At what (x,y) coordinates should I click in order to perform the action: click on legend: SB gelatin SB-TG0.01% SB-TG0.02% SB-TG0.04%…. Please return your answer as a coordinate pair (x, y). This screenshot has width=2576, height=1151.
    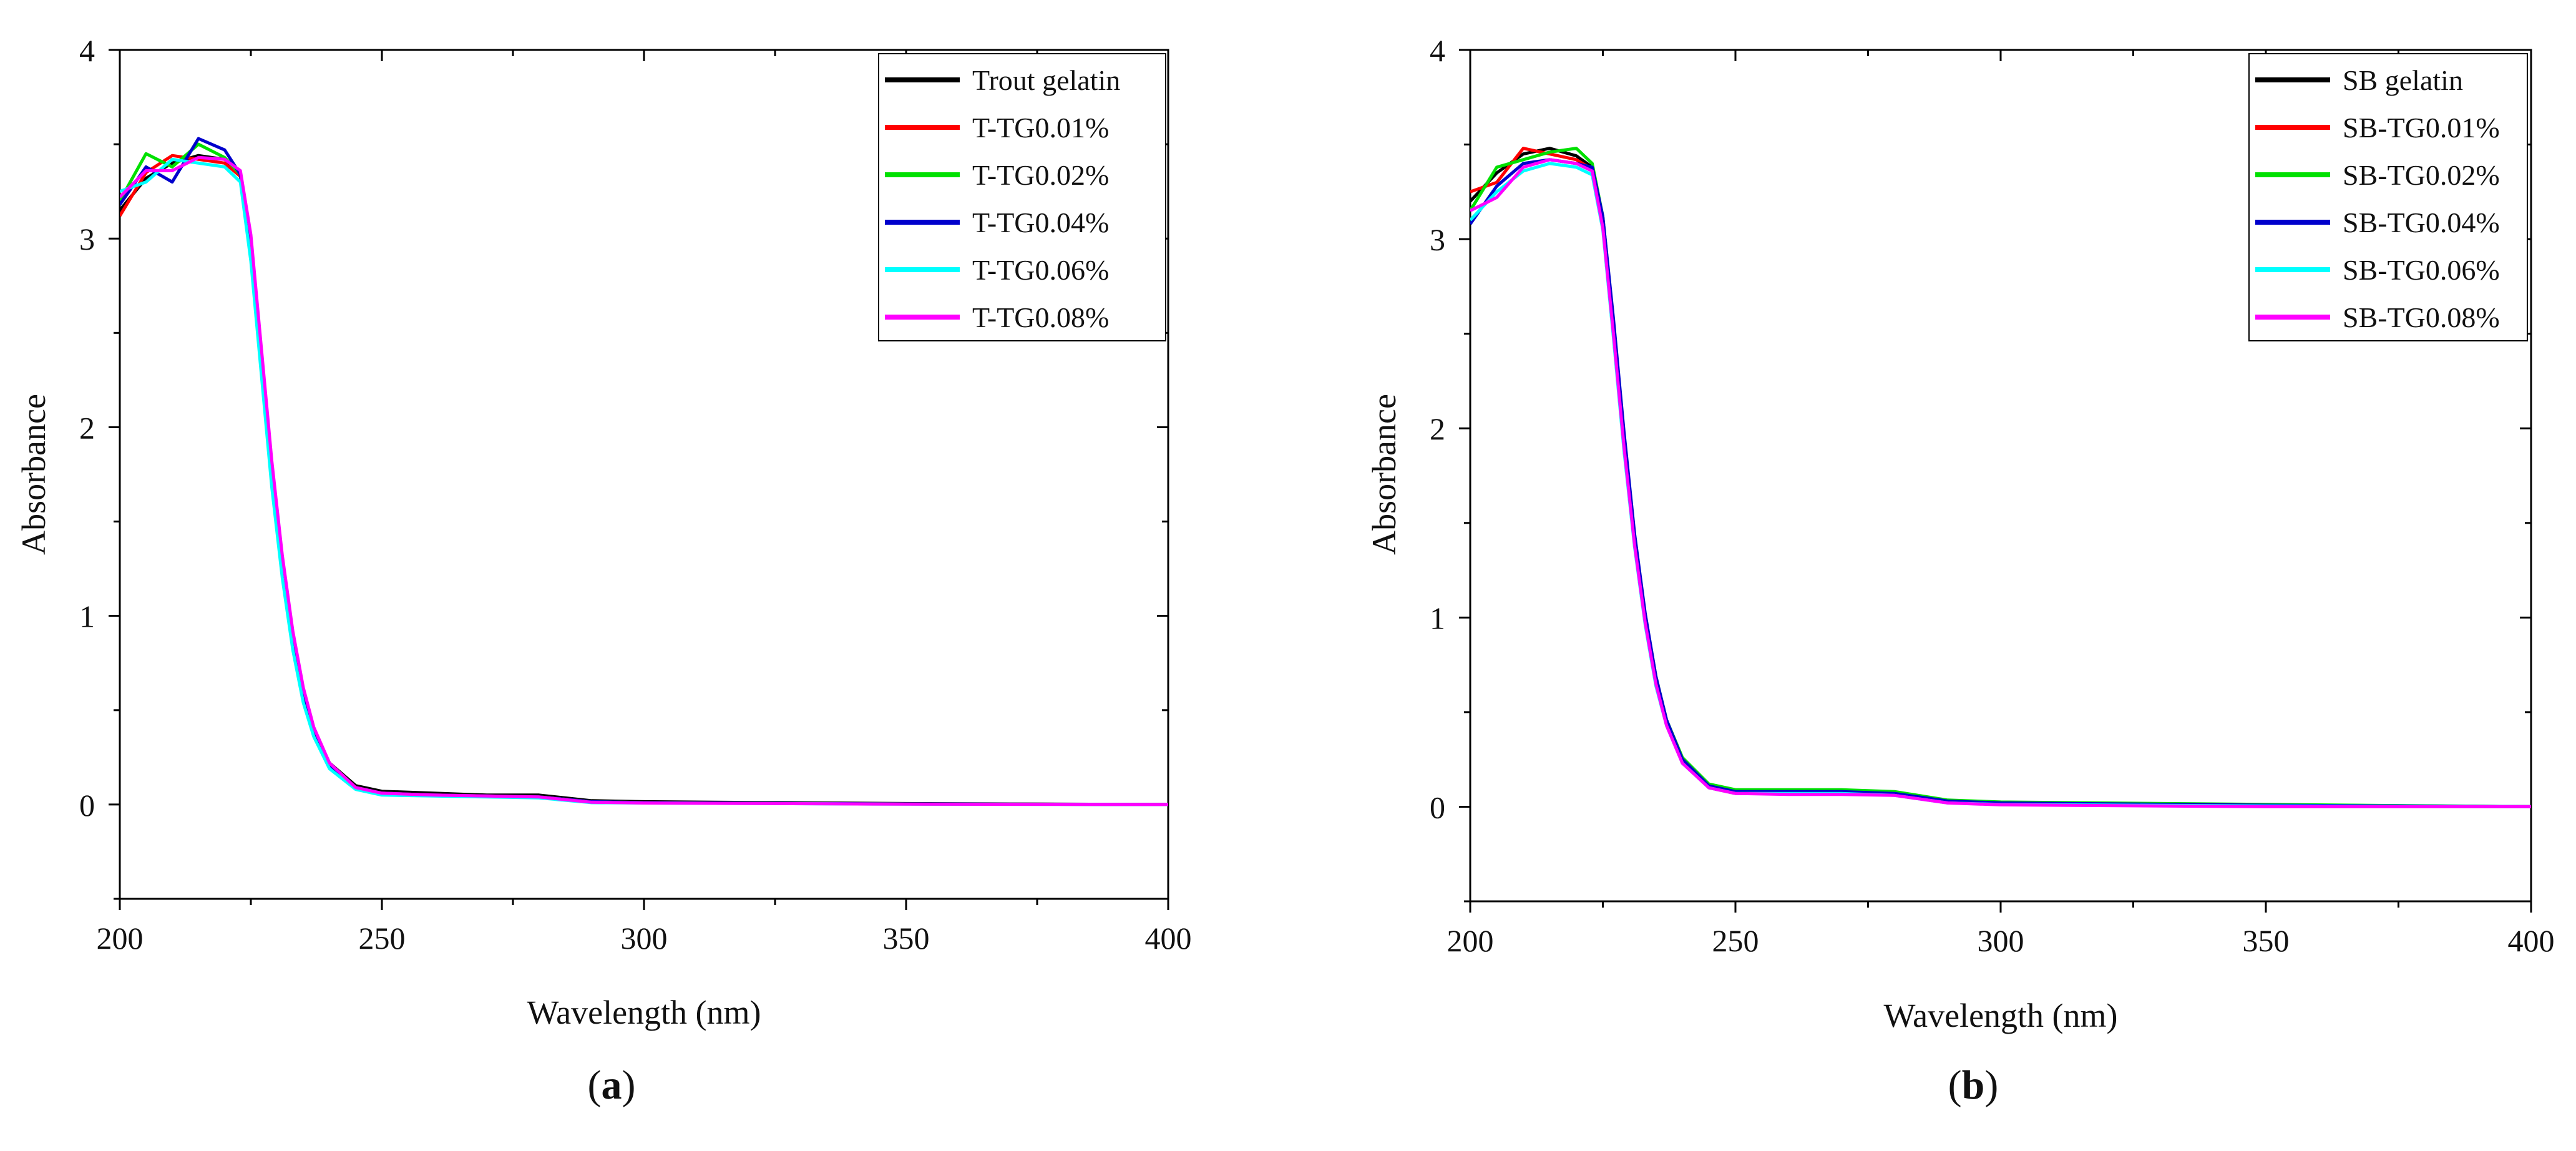
    Looking at the image, I should click on (2388, 197).